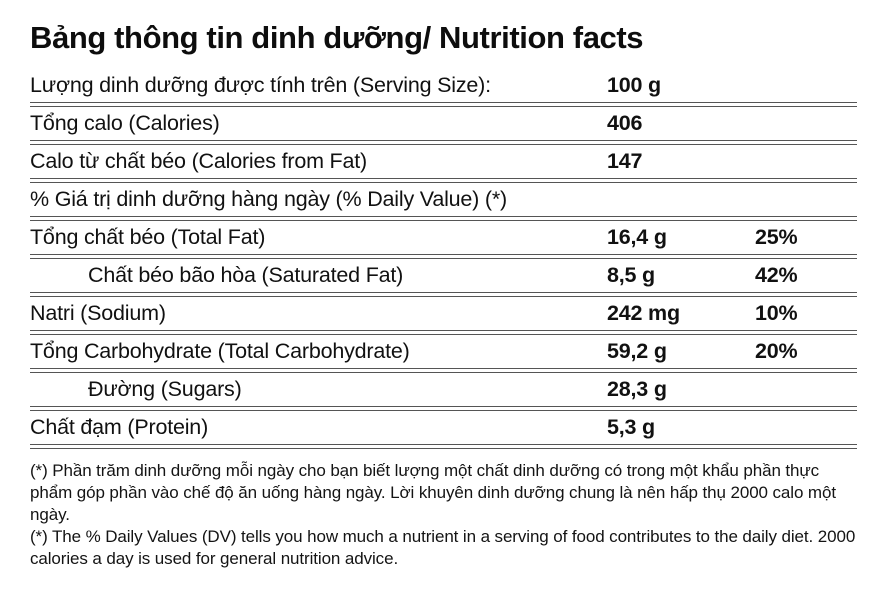  What do you see at coordinates (246, 275) in the screenshot?
I see `row-label: Chất béo bão hòa (Saturated Fat)` at bounding box center [246, 275].